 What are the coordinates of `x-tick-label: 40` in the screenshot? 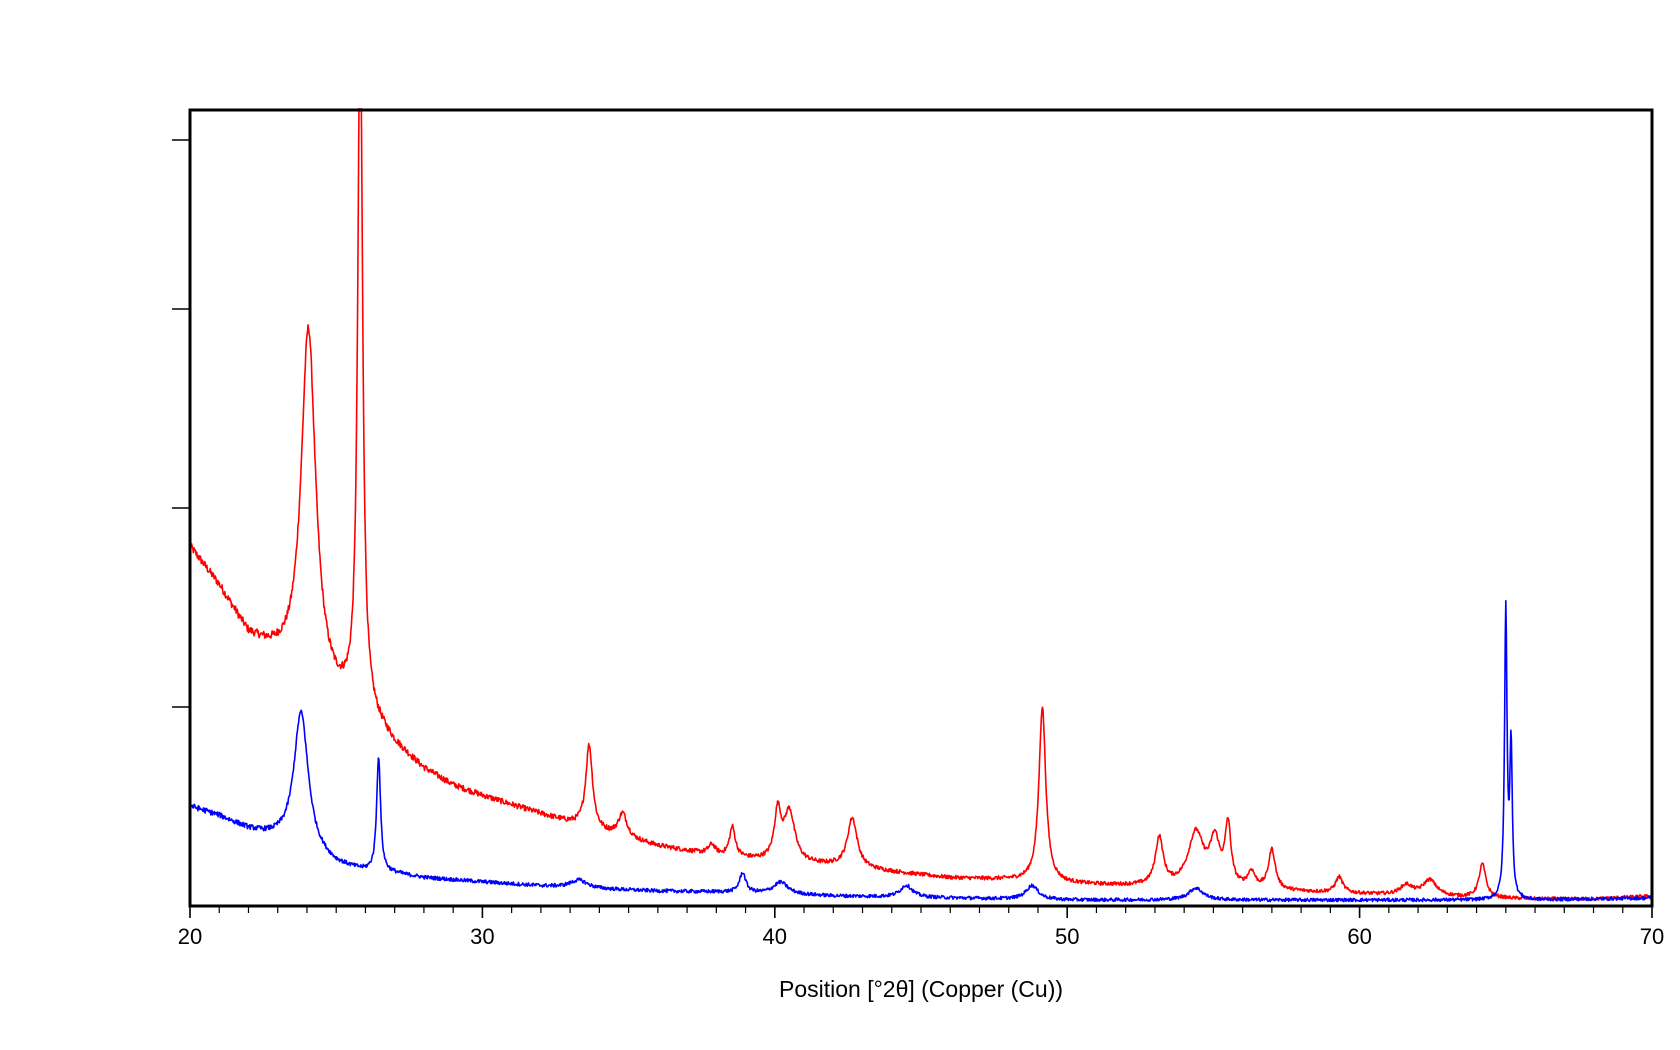 It's located at (775, 936).